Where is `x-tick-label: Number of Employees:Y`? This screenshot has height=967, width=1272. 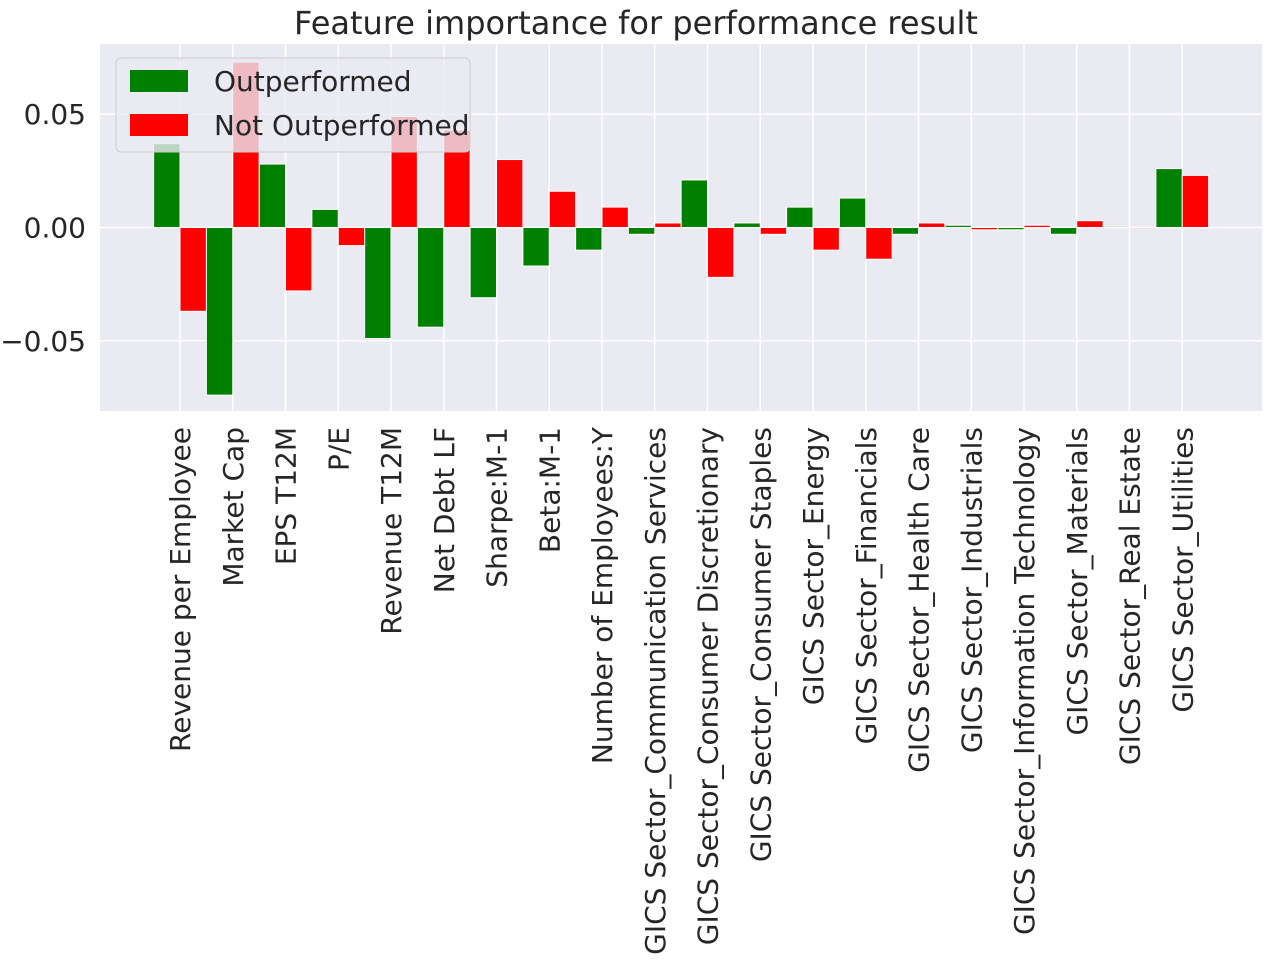
x-tick-label: Number of Employees:Y is located at coordinates (602, 595).